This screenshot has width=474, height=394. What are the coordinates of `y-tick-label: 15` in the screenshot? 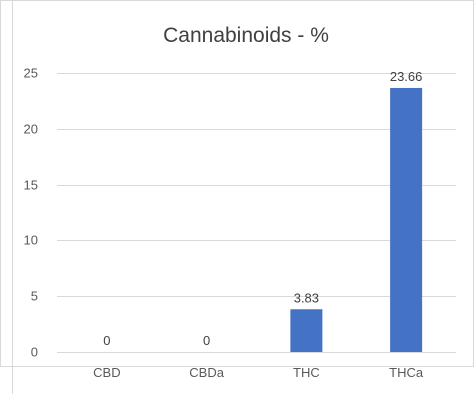 It's located at (31, 185).